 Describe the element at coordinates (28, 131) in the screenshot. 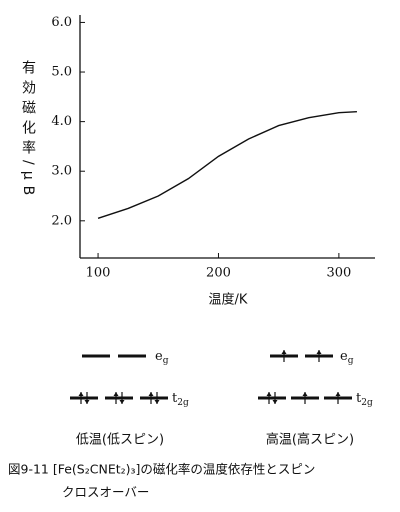

I see `y-axis-label: 有効磁化率/μB` at that location.